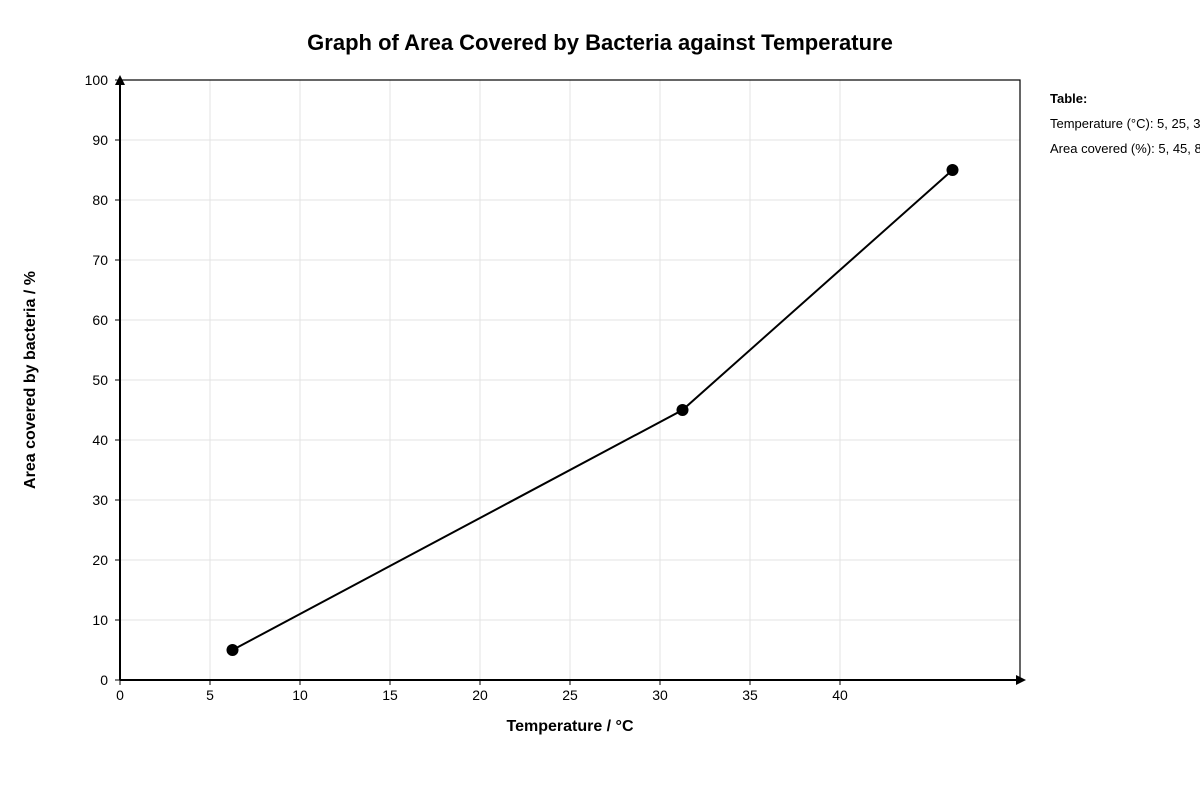 This screenshot has width=1200, height=800. I want to click on y-tick-label: 90, so click(100, 140).